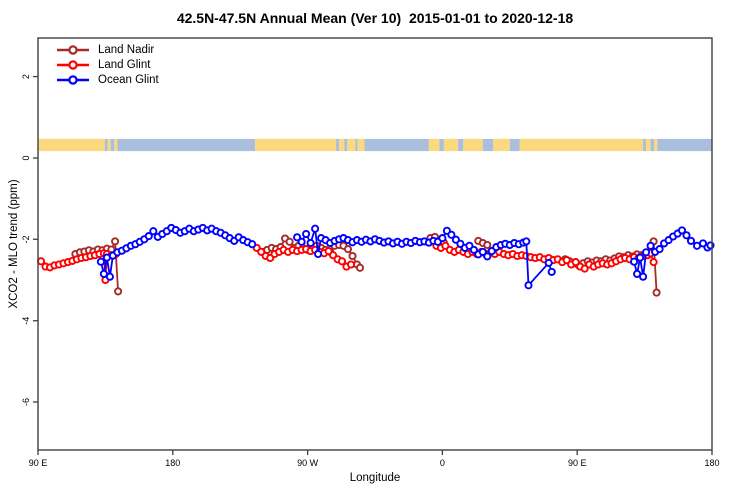 The height and width of the screenshot is (500, 750). I want to click on x-axis-title: Longitude, so click(375, 478).